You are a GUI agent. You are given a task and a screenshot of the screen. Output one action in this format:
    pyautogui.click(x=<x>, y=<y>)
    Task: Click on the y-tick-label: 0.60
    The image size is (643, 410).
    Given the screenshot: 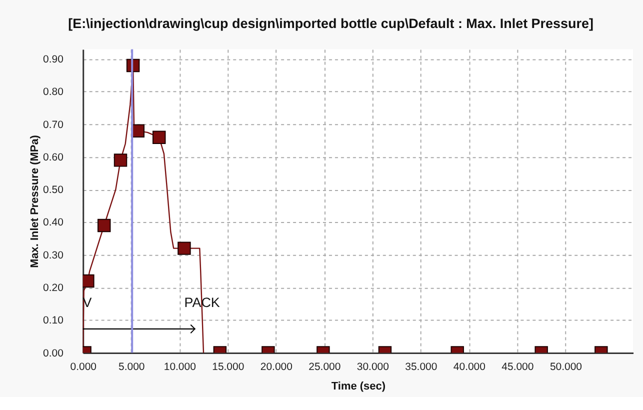 What is the action you would take?
    pyautogui.click(x=53, y=158)
    